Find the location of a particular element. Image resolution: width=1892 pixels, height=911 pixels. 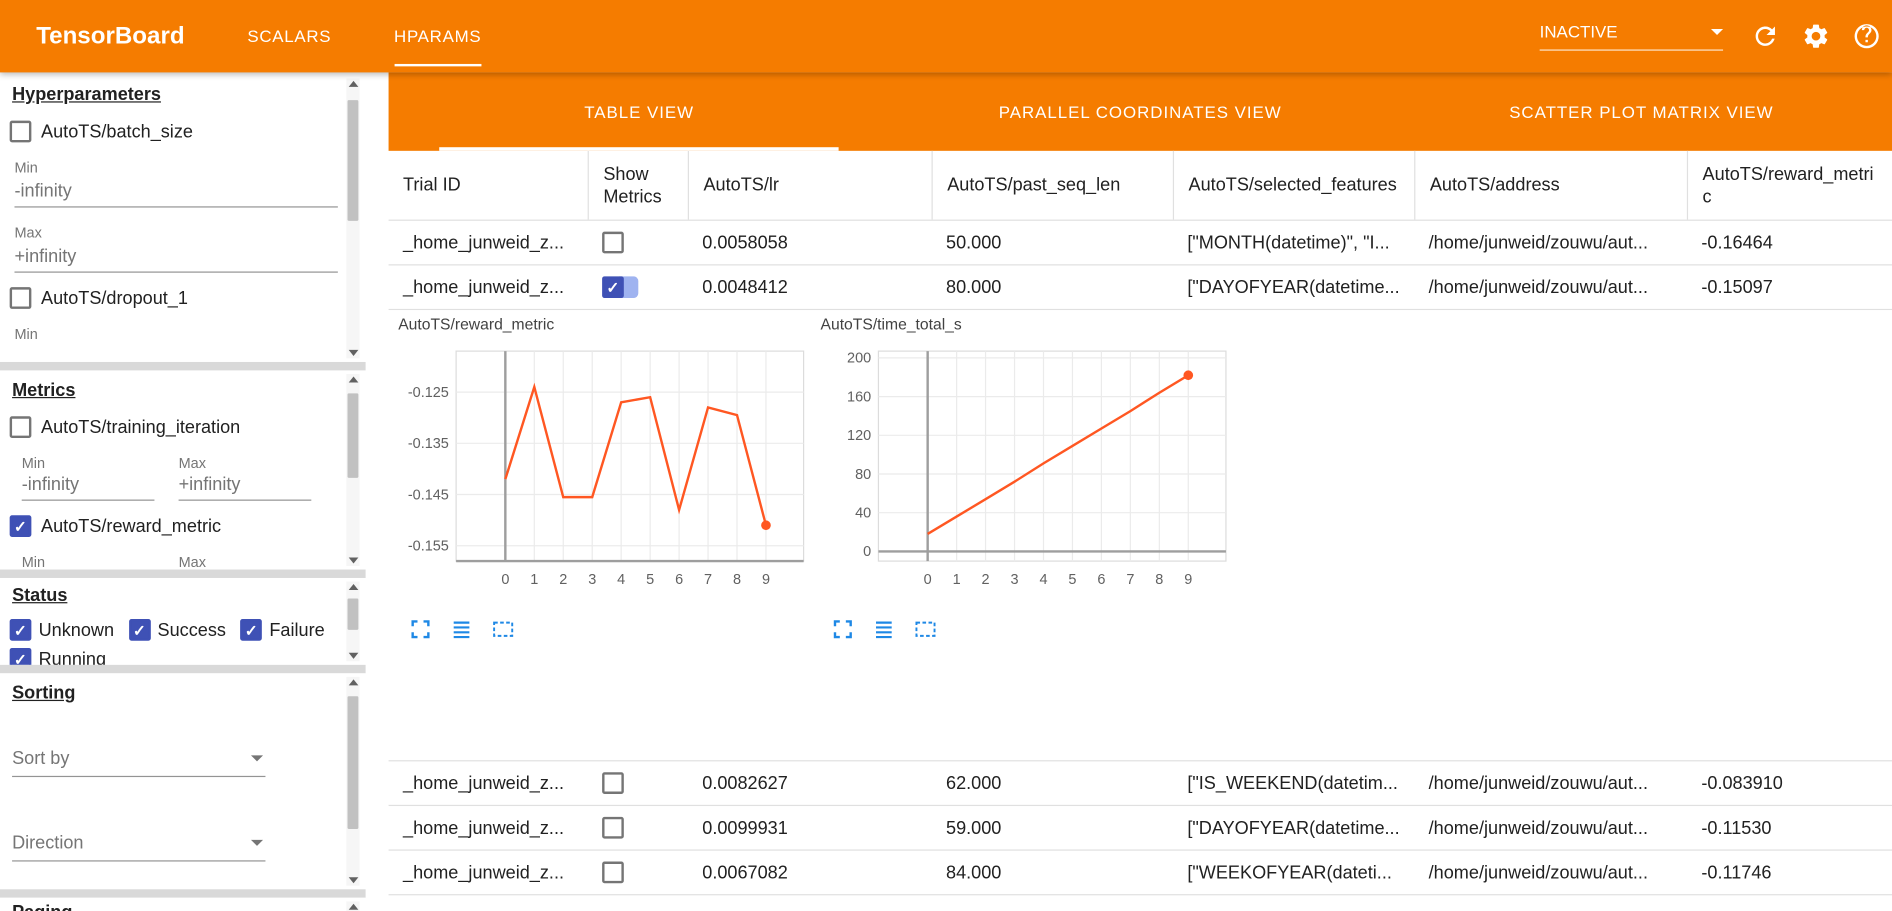

hyperparameters-heading: Hyperparameters is located at coordinates (86, 94).